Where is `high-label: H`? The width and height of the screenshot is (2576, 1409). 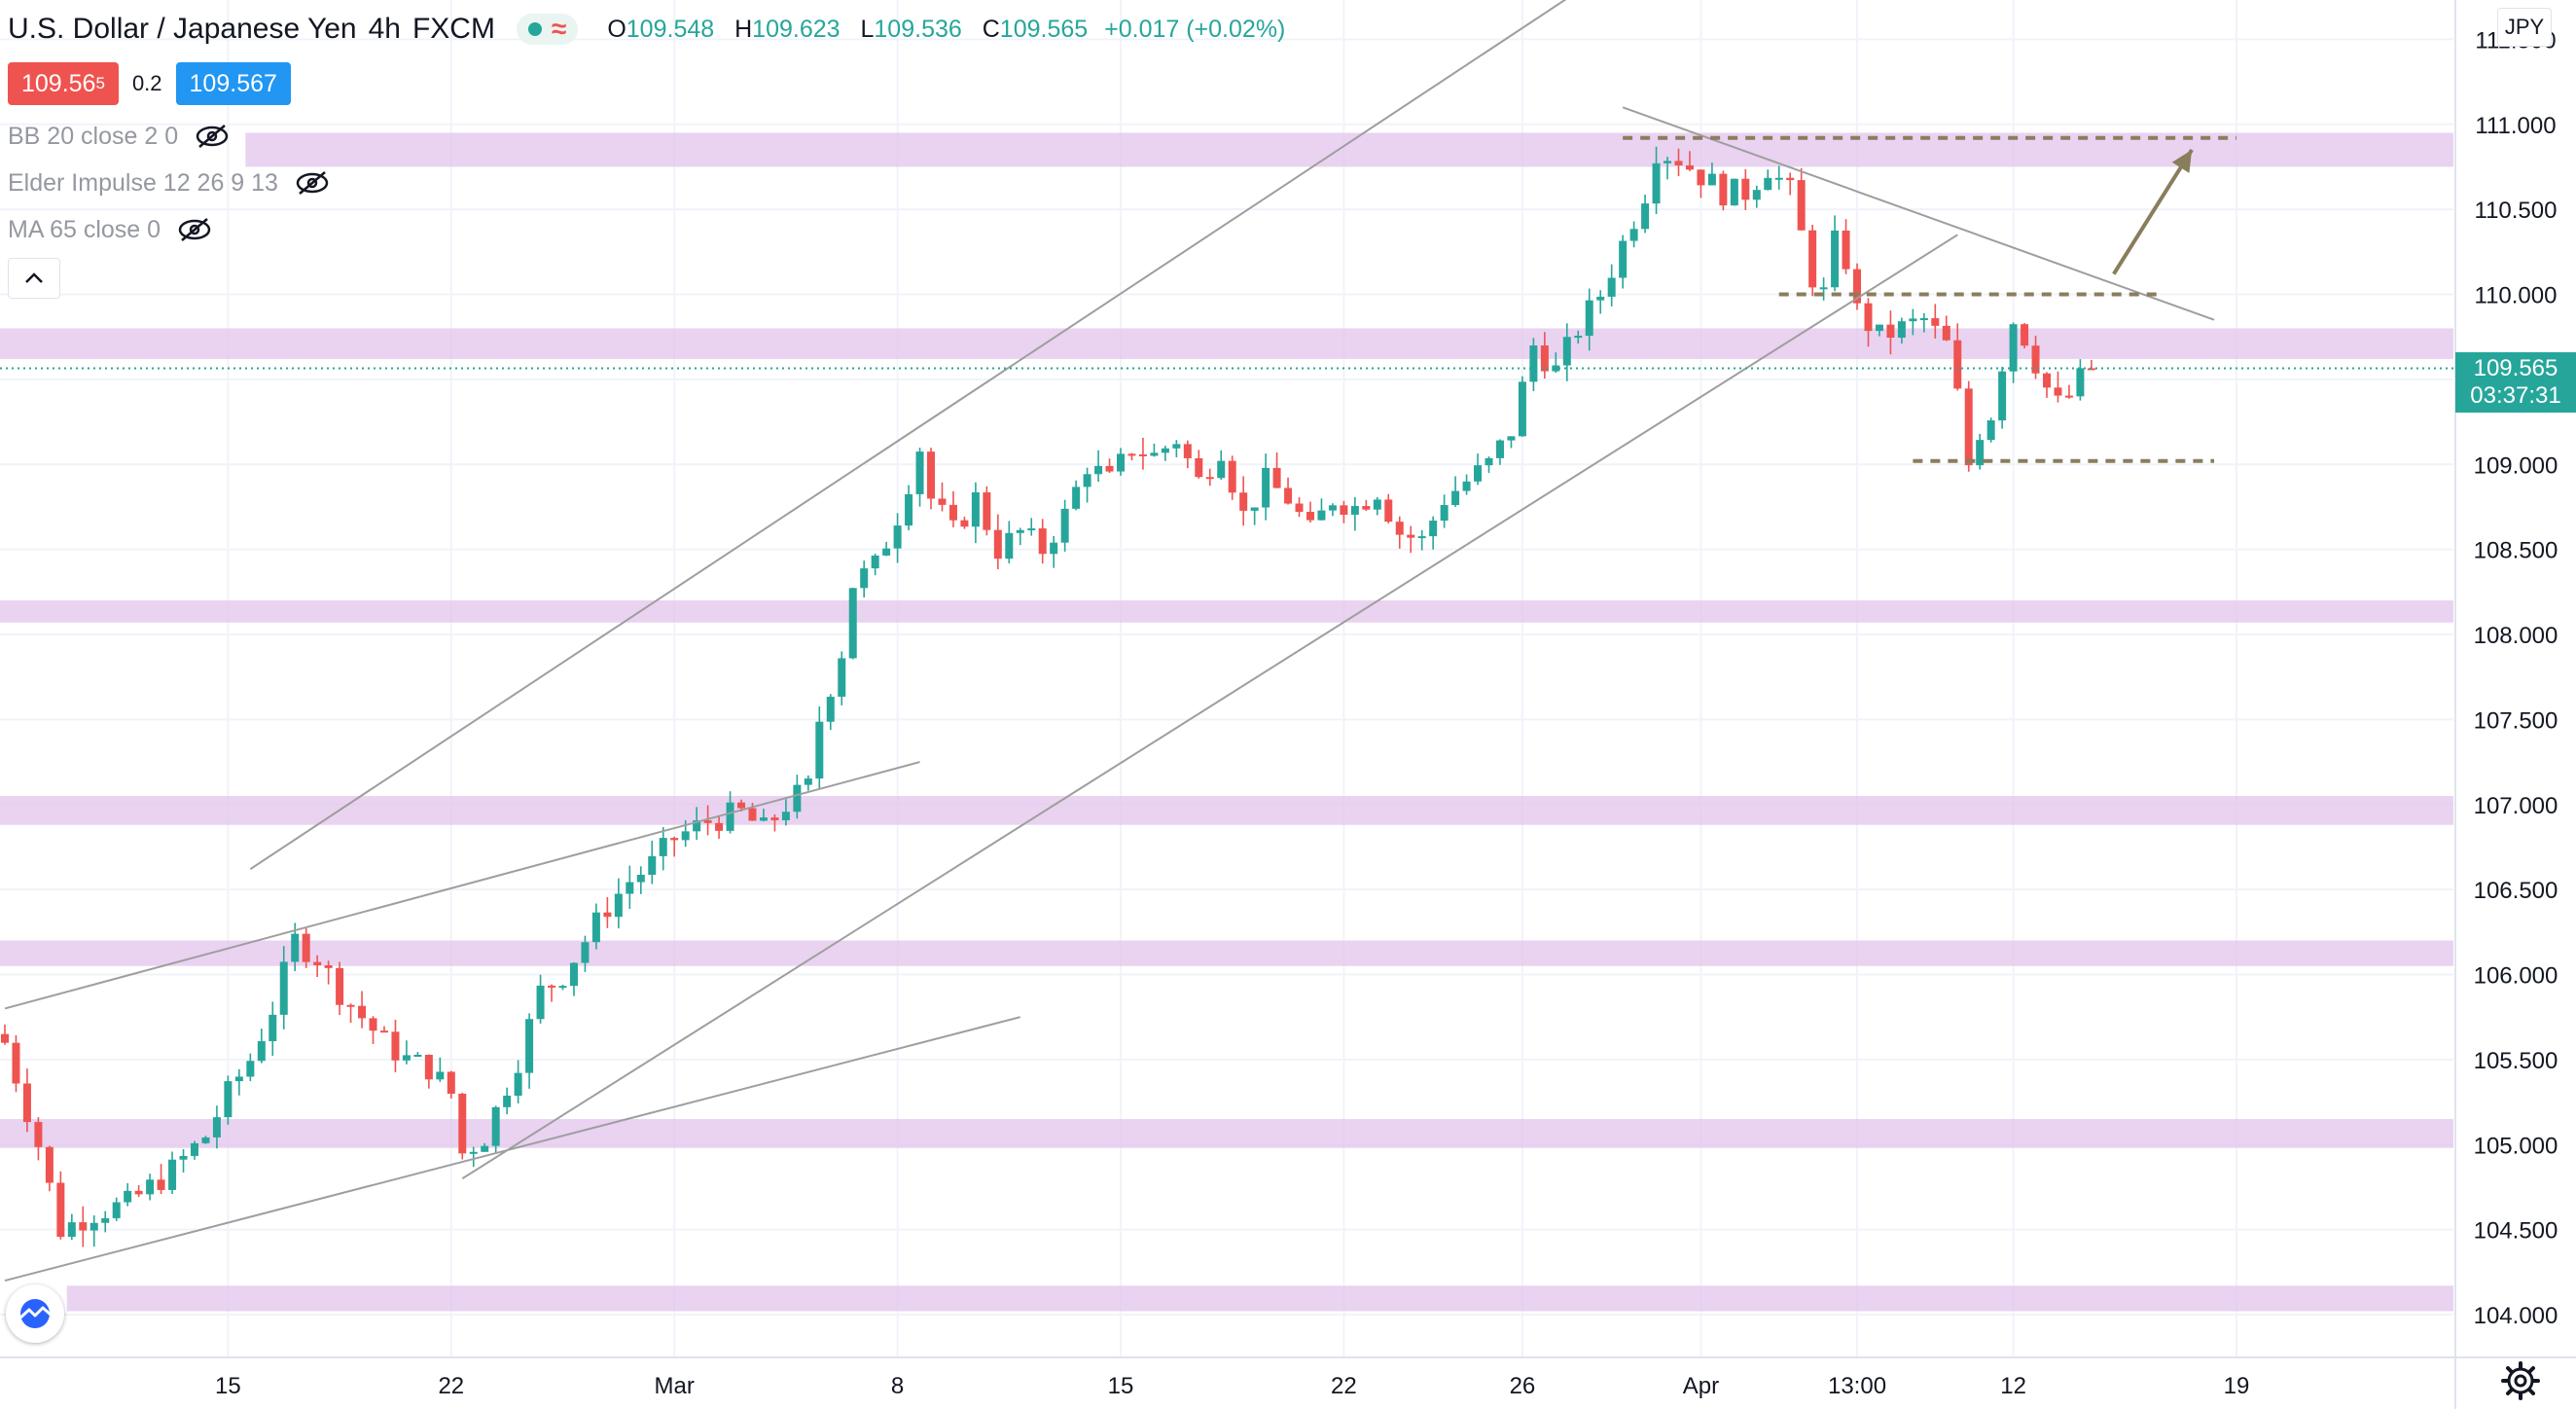 high-label: H is located at coordinates (743, 29).